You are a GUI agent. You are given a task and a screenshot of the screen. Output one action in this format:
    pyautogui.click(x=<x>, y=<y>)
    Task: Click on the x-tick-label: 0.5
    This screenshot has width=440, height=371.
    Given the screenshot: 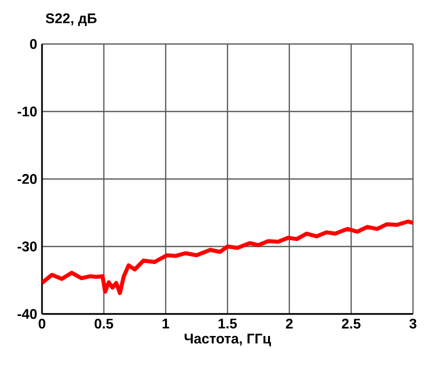 What is the action you would take?
    pyautogui.click(x=104, y=323)
    